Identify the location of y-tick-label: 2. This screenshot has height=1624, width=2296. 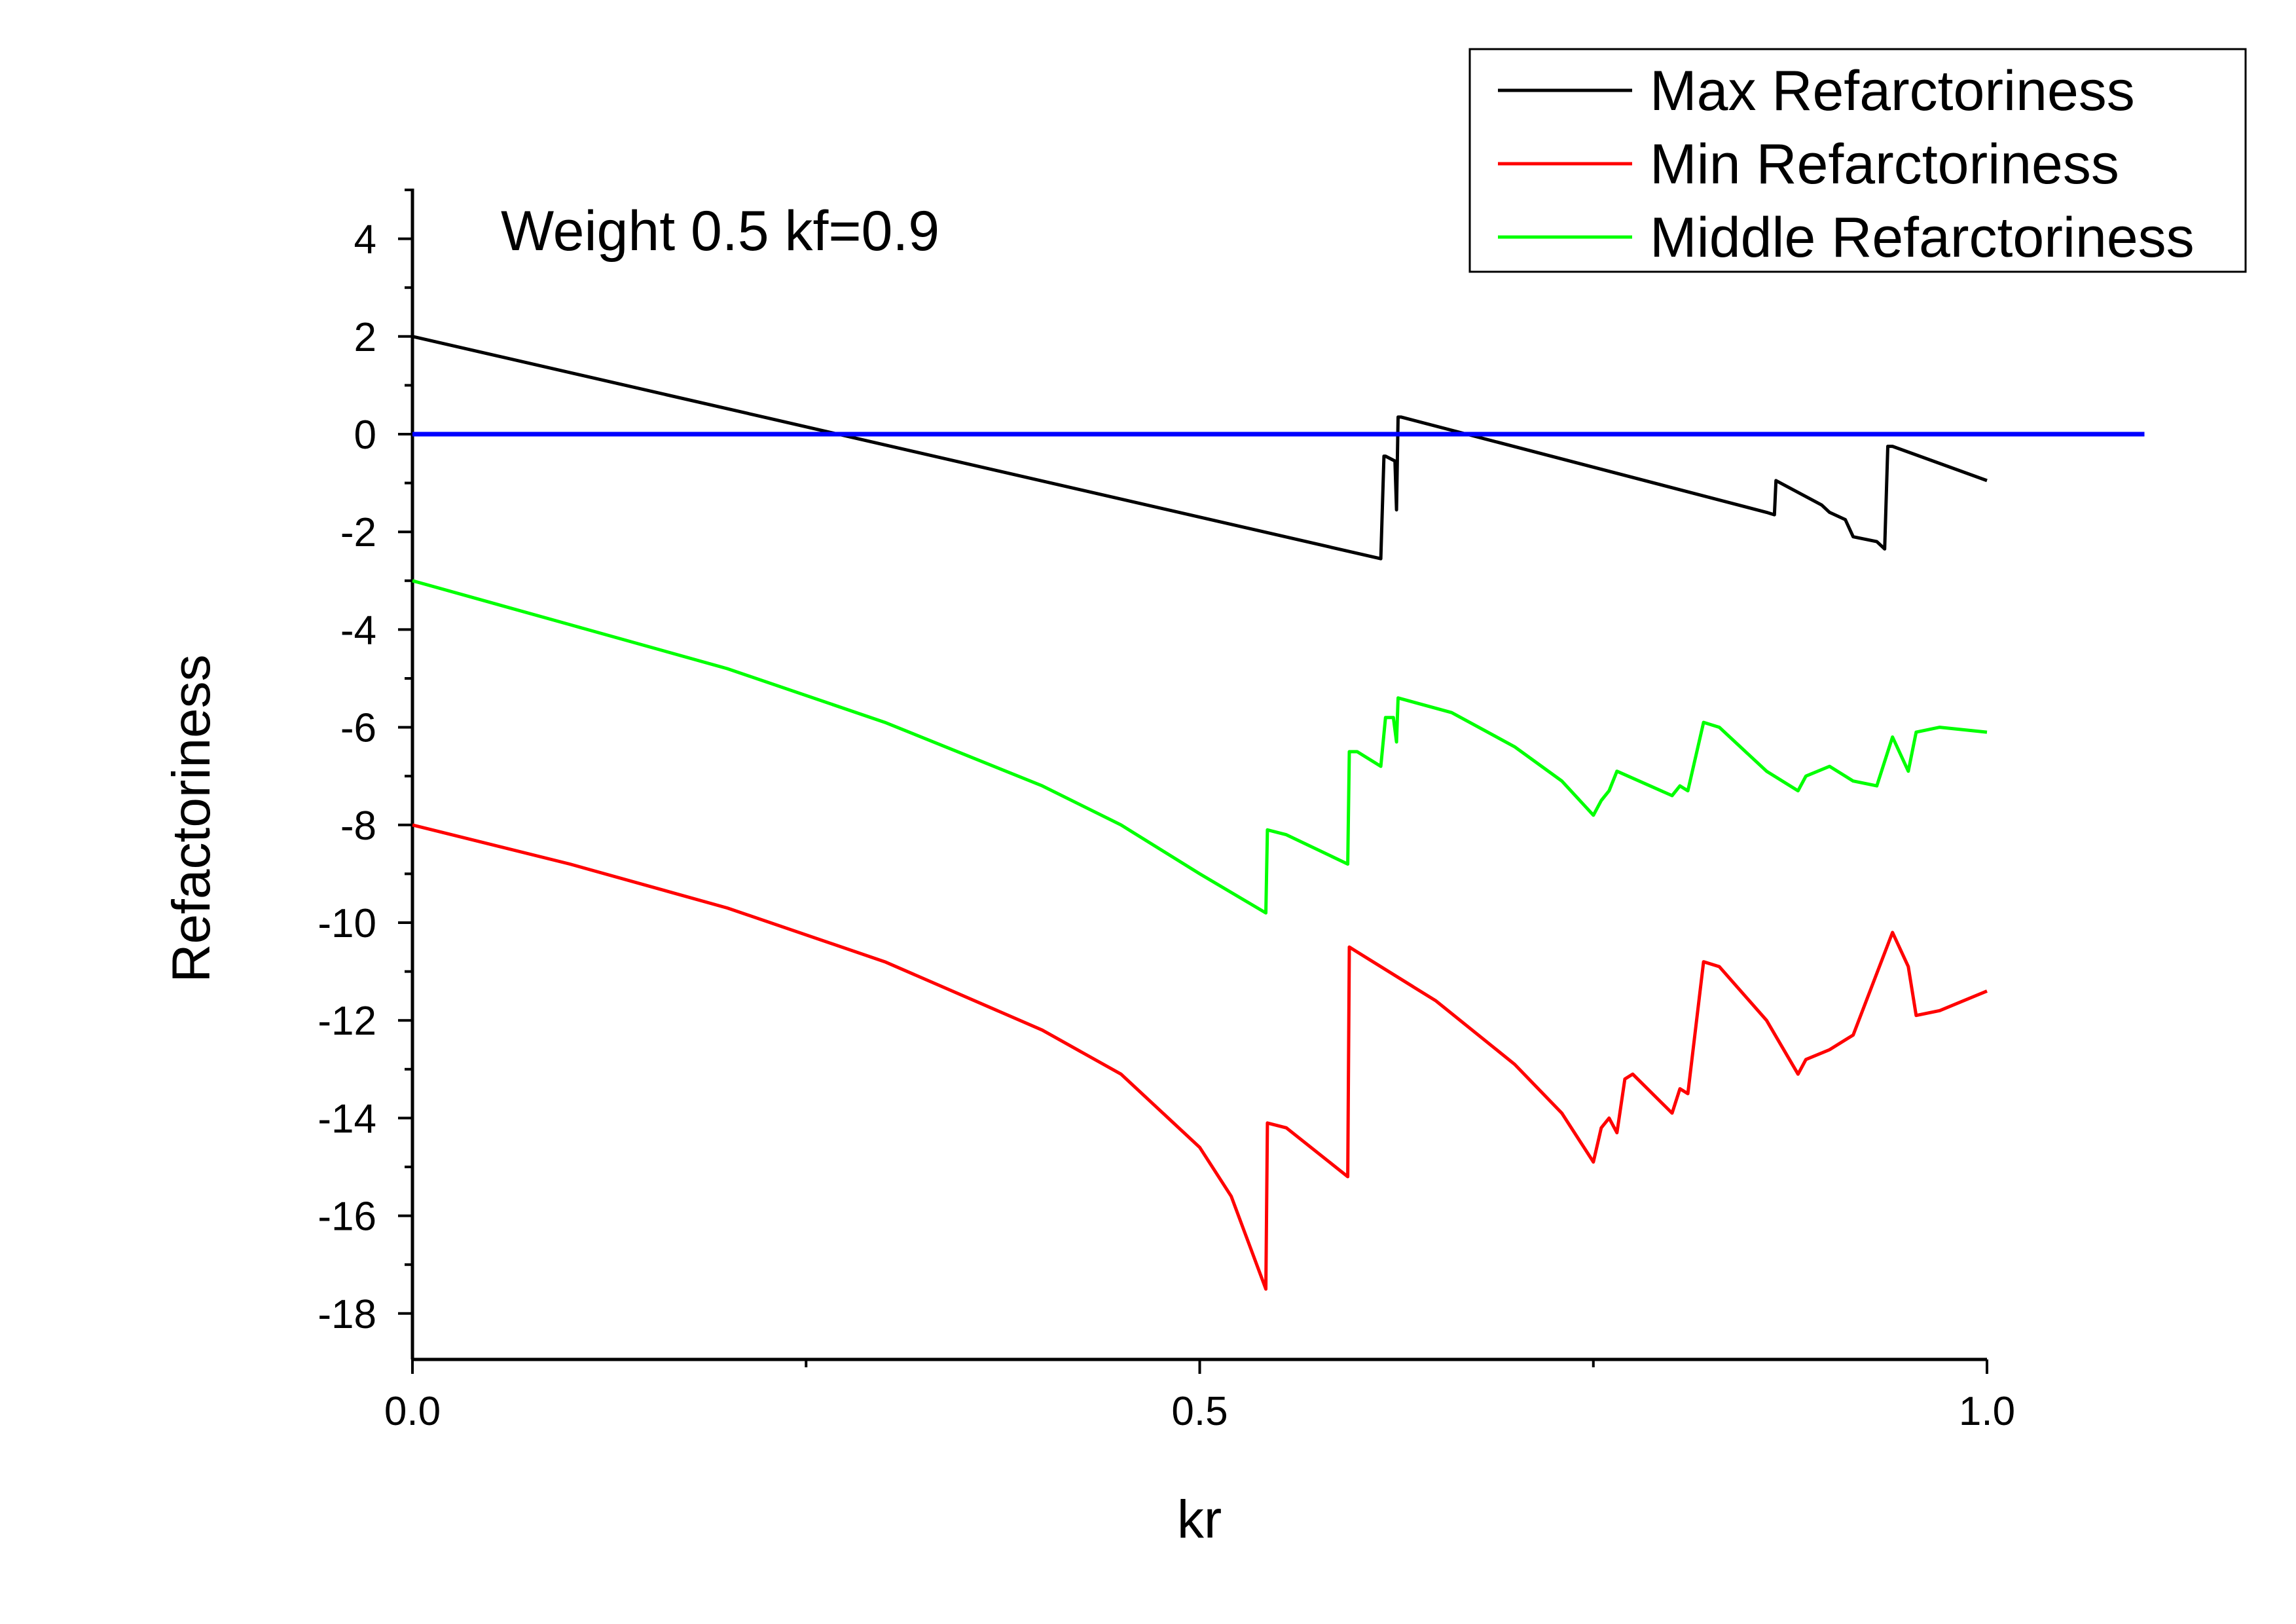
(365, 337).